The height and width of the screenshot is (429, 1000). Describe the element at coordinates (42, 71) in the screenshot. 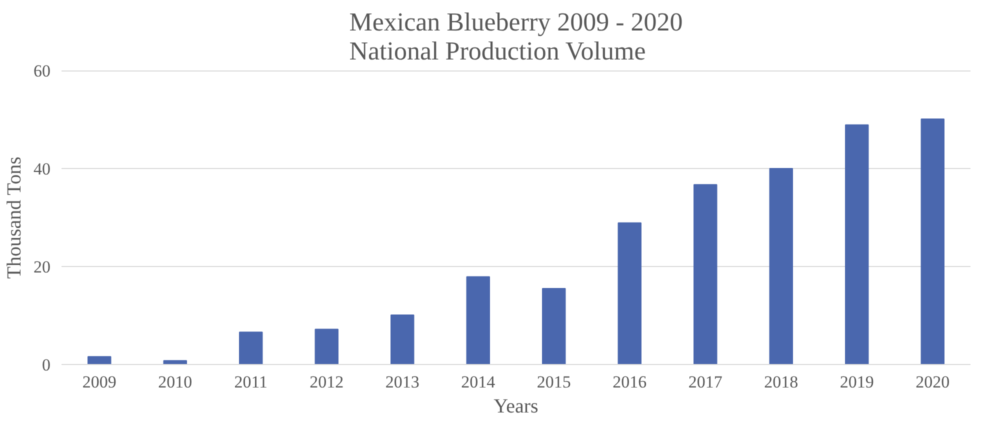

I see `y-tick-label: 60` at that location.